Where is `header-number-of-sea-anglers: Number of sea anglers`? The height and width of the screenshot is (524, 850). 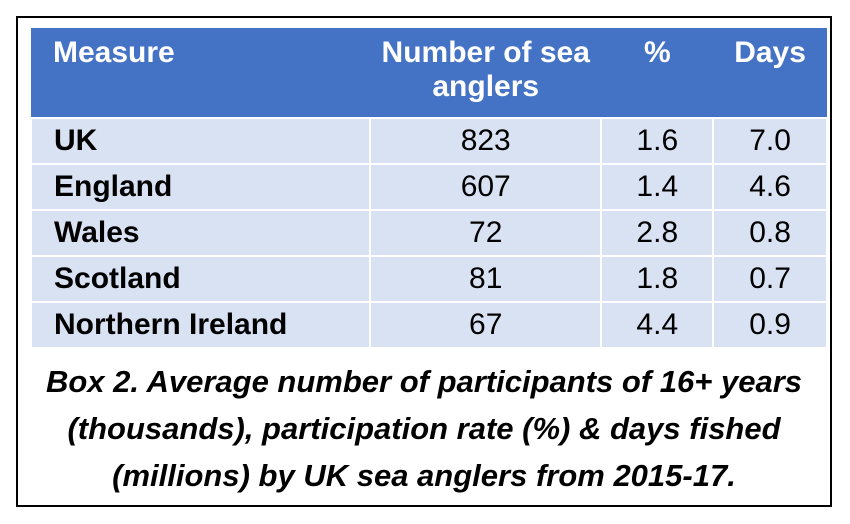
header-number-of-sea-anglers: Number of sea anglers is located at coordinates (486, 73).